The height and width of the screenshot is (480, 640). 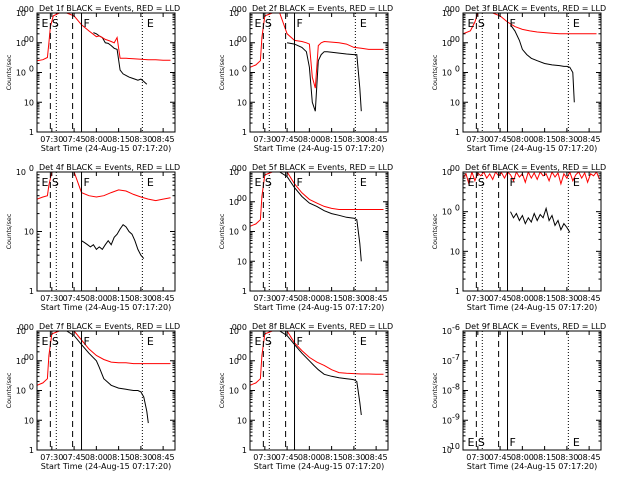 I want to click on events-series-line, so click(x=542, y=63).